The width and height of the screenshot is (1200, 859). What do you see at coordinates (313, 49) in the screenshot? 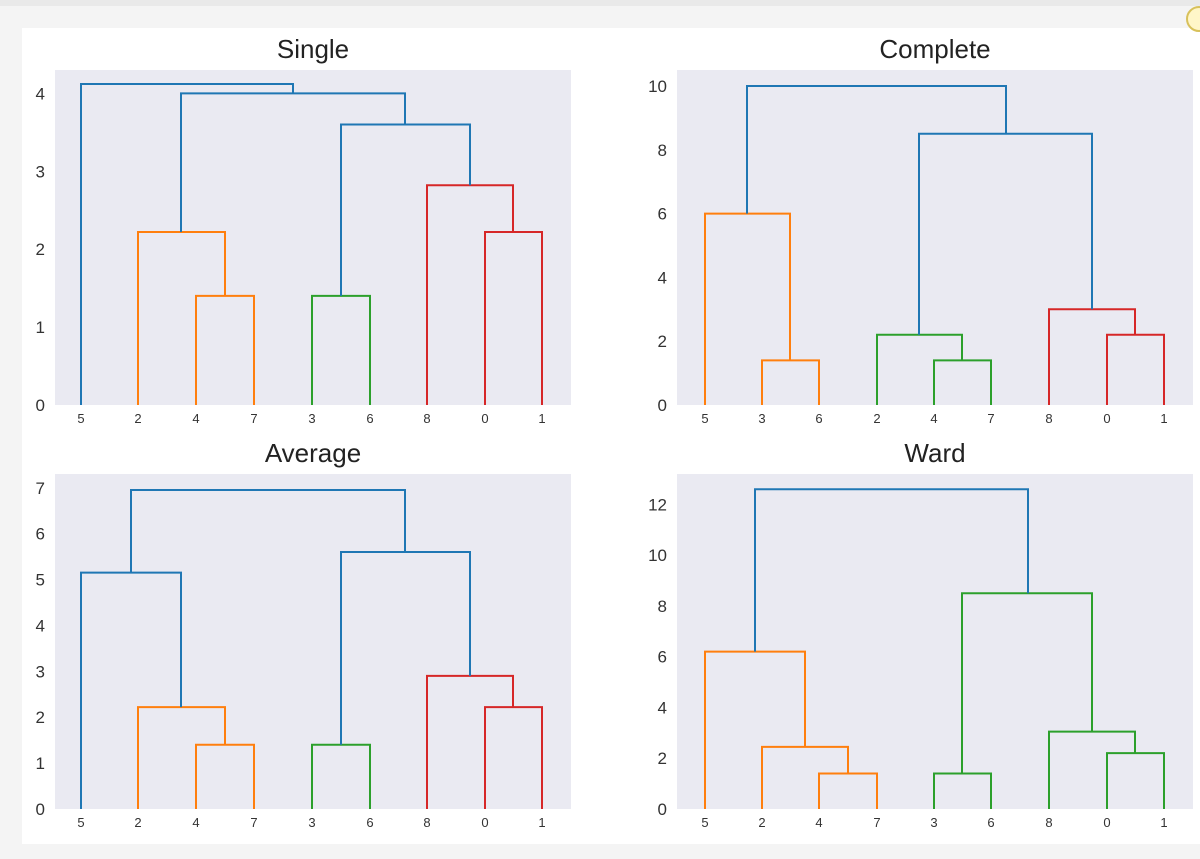
I see `panel-single-title: Single` at bounding box center [313, 49].